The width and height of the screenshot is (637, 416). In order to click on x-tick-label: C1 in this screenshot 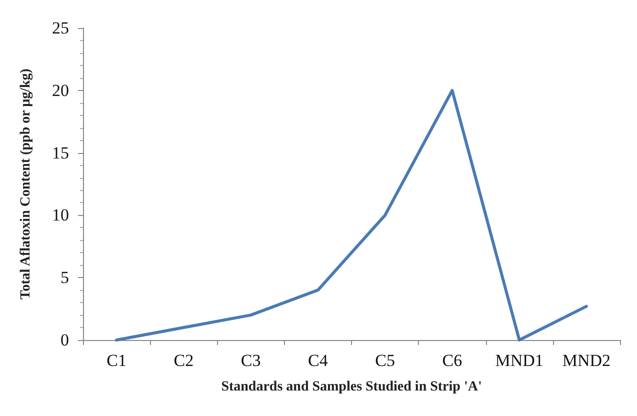, I will do `click(116, 360)`.